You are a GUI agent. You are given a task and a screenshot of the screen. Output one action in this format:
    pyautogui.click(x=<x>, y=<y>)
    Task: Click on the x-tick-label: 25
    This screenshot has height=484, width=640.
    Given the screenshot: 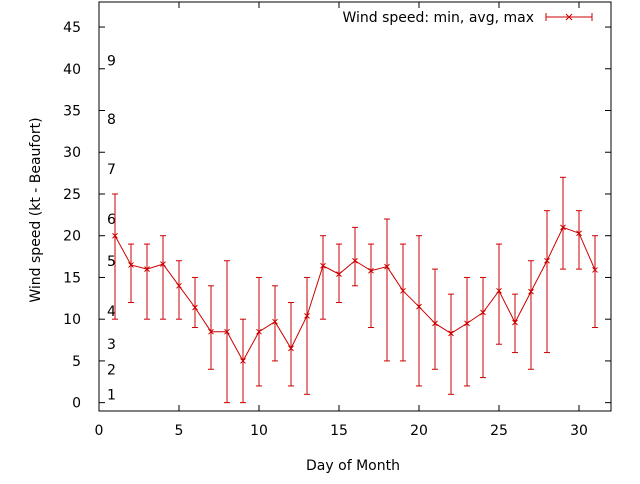 What is the action you would take?
    pyautogui.click(x=499, y=431)
    